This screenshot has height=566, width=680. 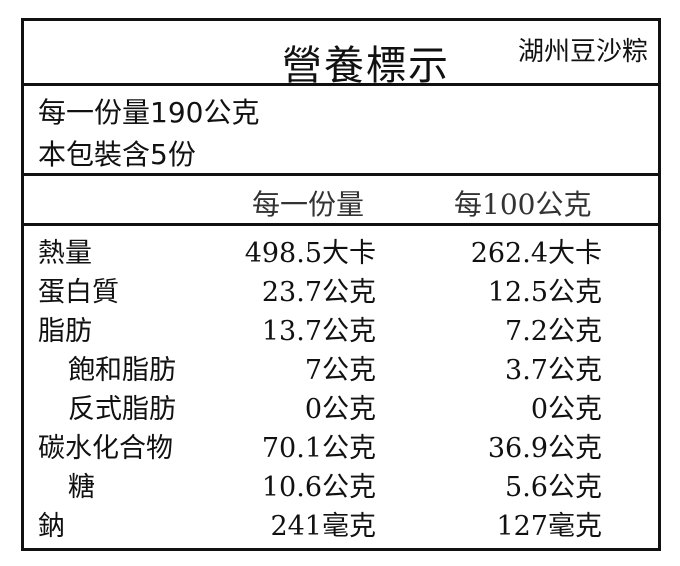 I want to click on nutrient-name: 熱量, so click(x=65, y=253).